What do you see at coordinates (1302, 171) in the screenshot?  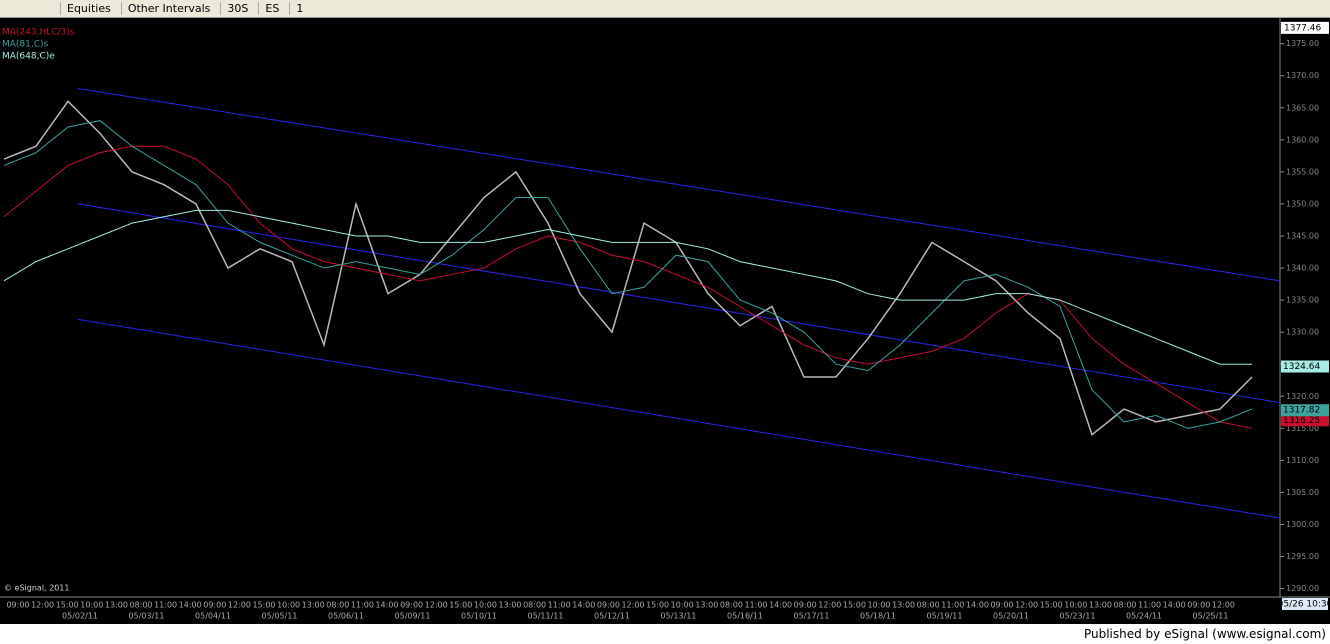 I see `y-tick-label: 1355.00` at bounding box center [1302, 171].